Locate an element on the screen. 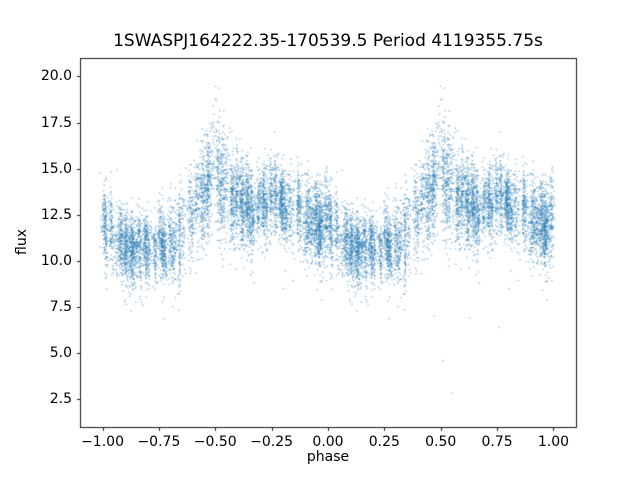  x-tick-label: 0.50 is located at coordinates (441, 442).